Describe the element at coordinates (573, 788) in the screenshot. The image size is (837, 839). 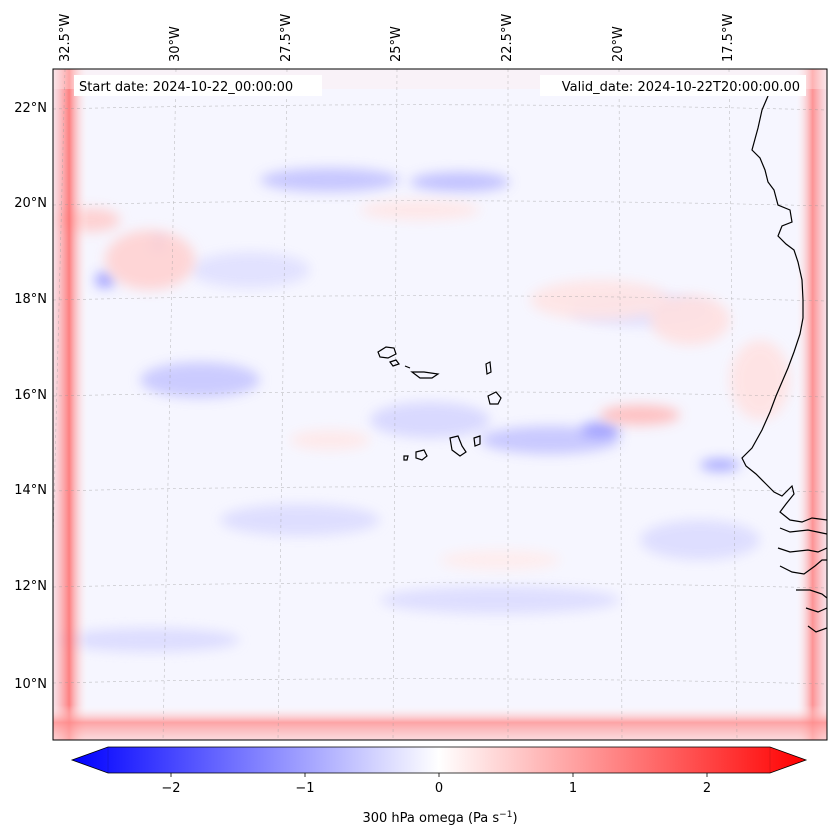
I see `colorbar-tick: 1` at that location.